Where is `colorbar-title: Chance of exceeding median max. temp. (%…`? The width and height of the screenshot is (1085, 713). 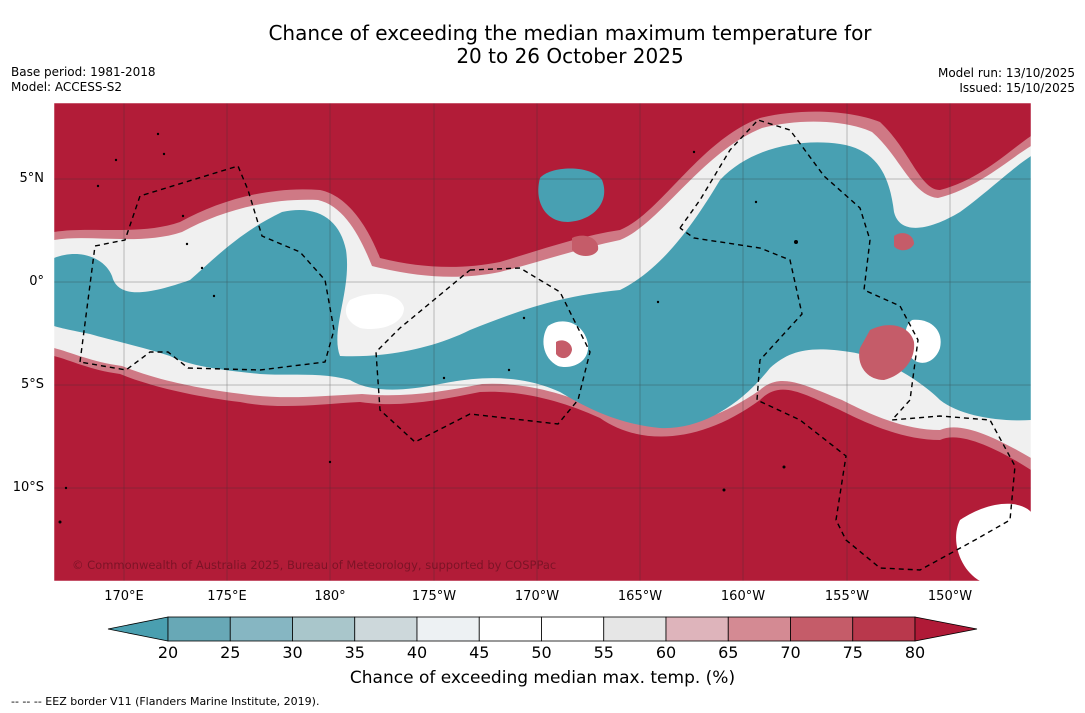 colorbar-title: Chance of exceeding median max. temp. (%… is located at coordinates (542, 678).